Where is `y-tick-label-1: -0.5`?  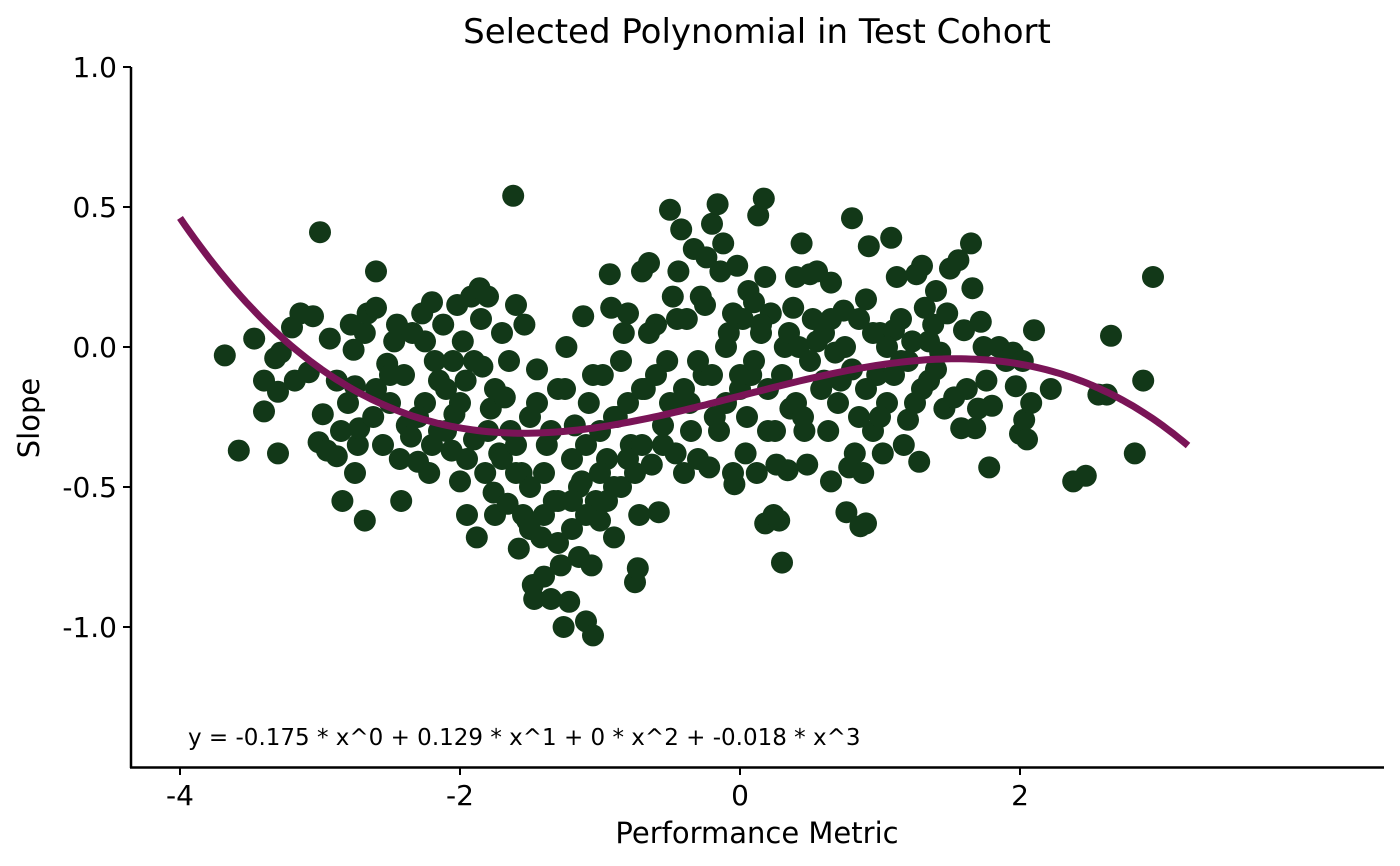 y-tick-label-1: -0.5 is located at coordinates (89, 487).